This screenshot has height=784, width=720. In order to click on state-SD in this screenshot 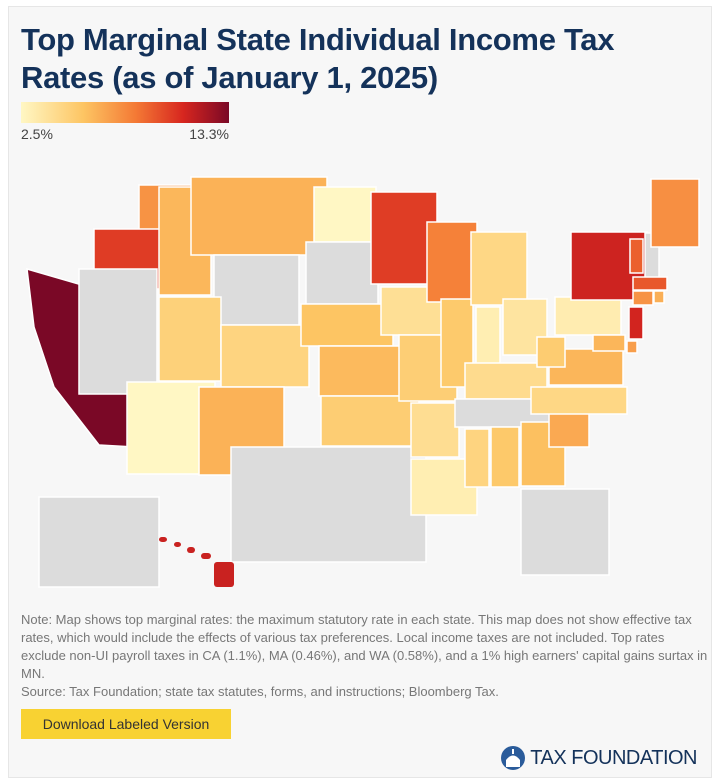, I will do `click(342, 273)`.